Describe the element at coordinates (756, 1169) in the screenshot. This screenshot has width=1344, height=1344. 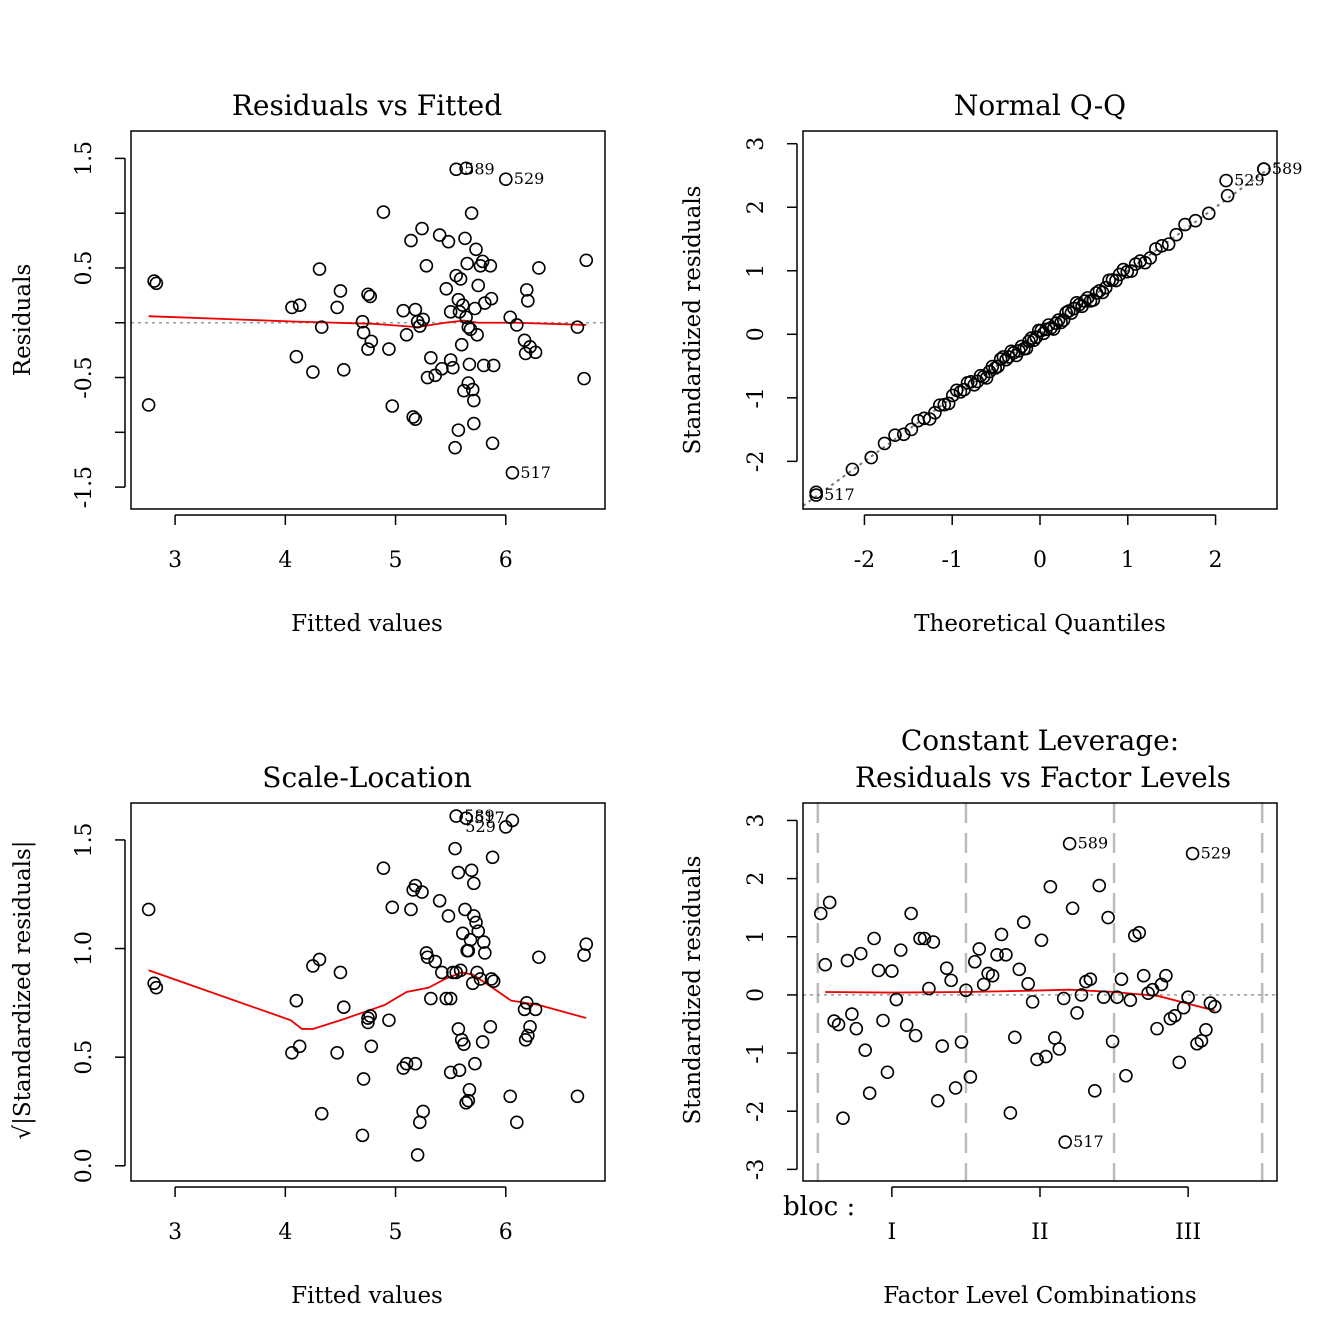
I see `y-tick-label: -3` at that location.